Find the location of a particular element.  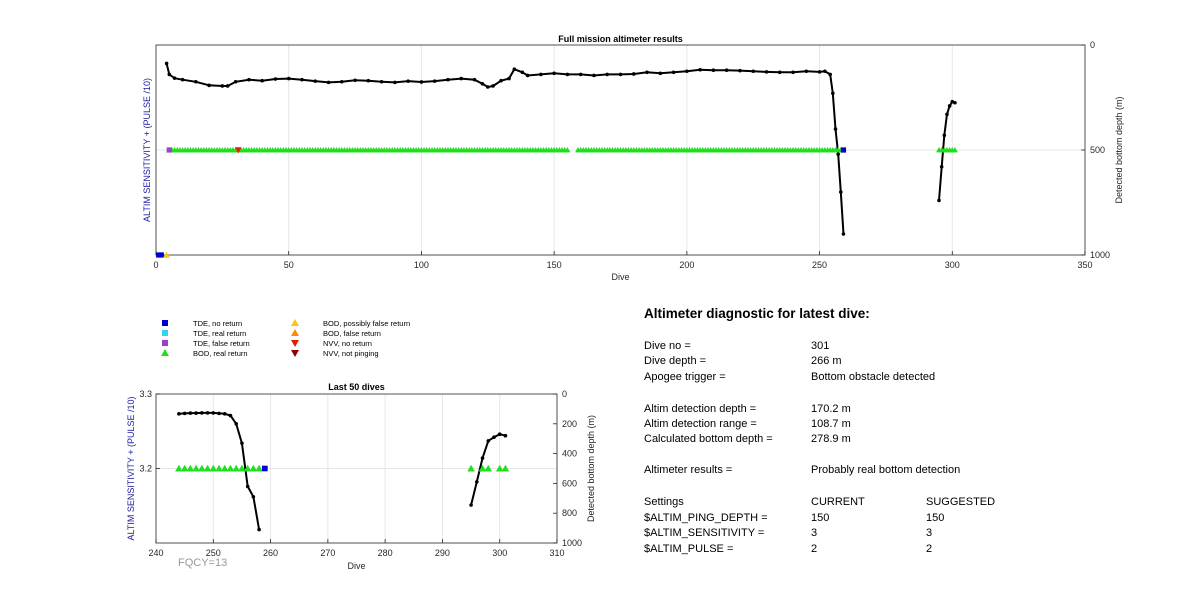

diagnostic-label: Altimeter results = is located at coordinates (688, 470).